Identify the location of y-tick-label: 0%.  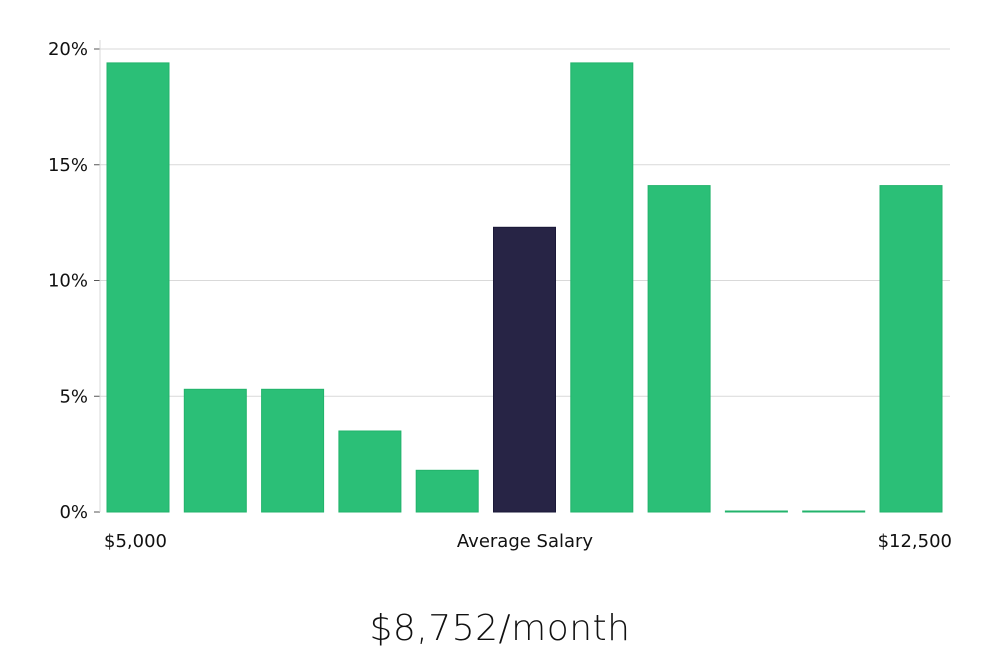
(73, 512).